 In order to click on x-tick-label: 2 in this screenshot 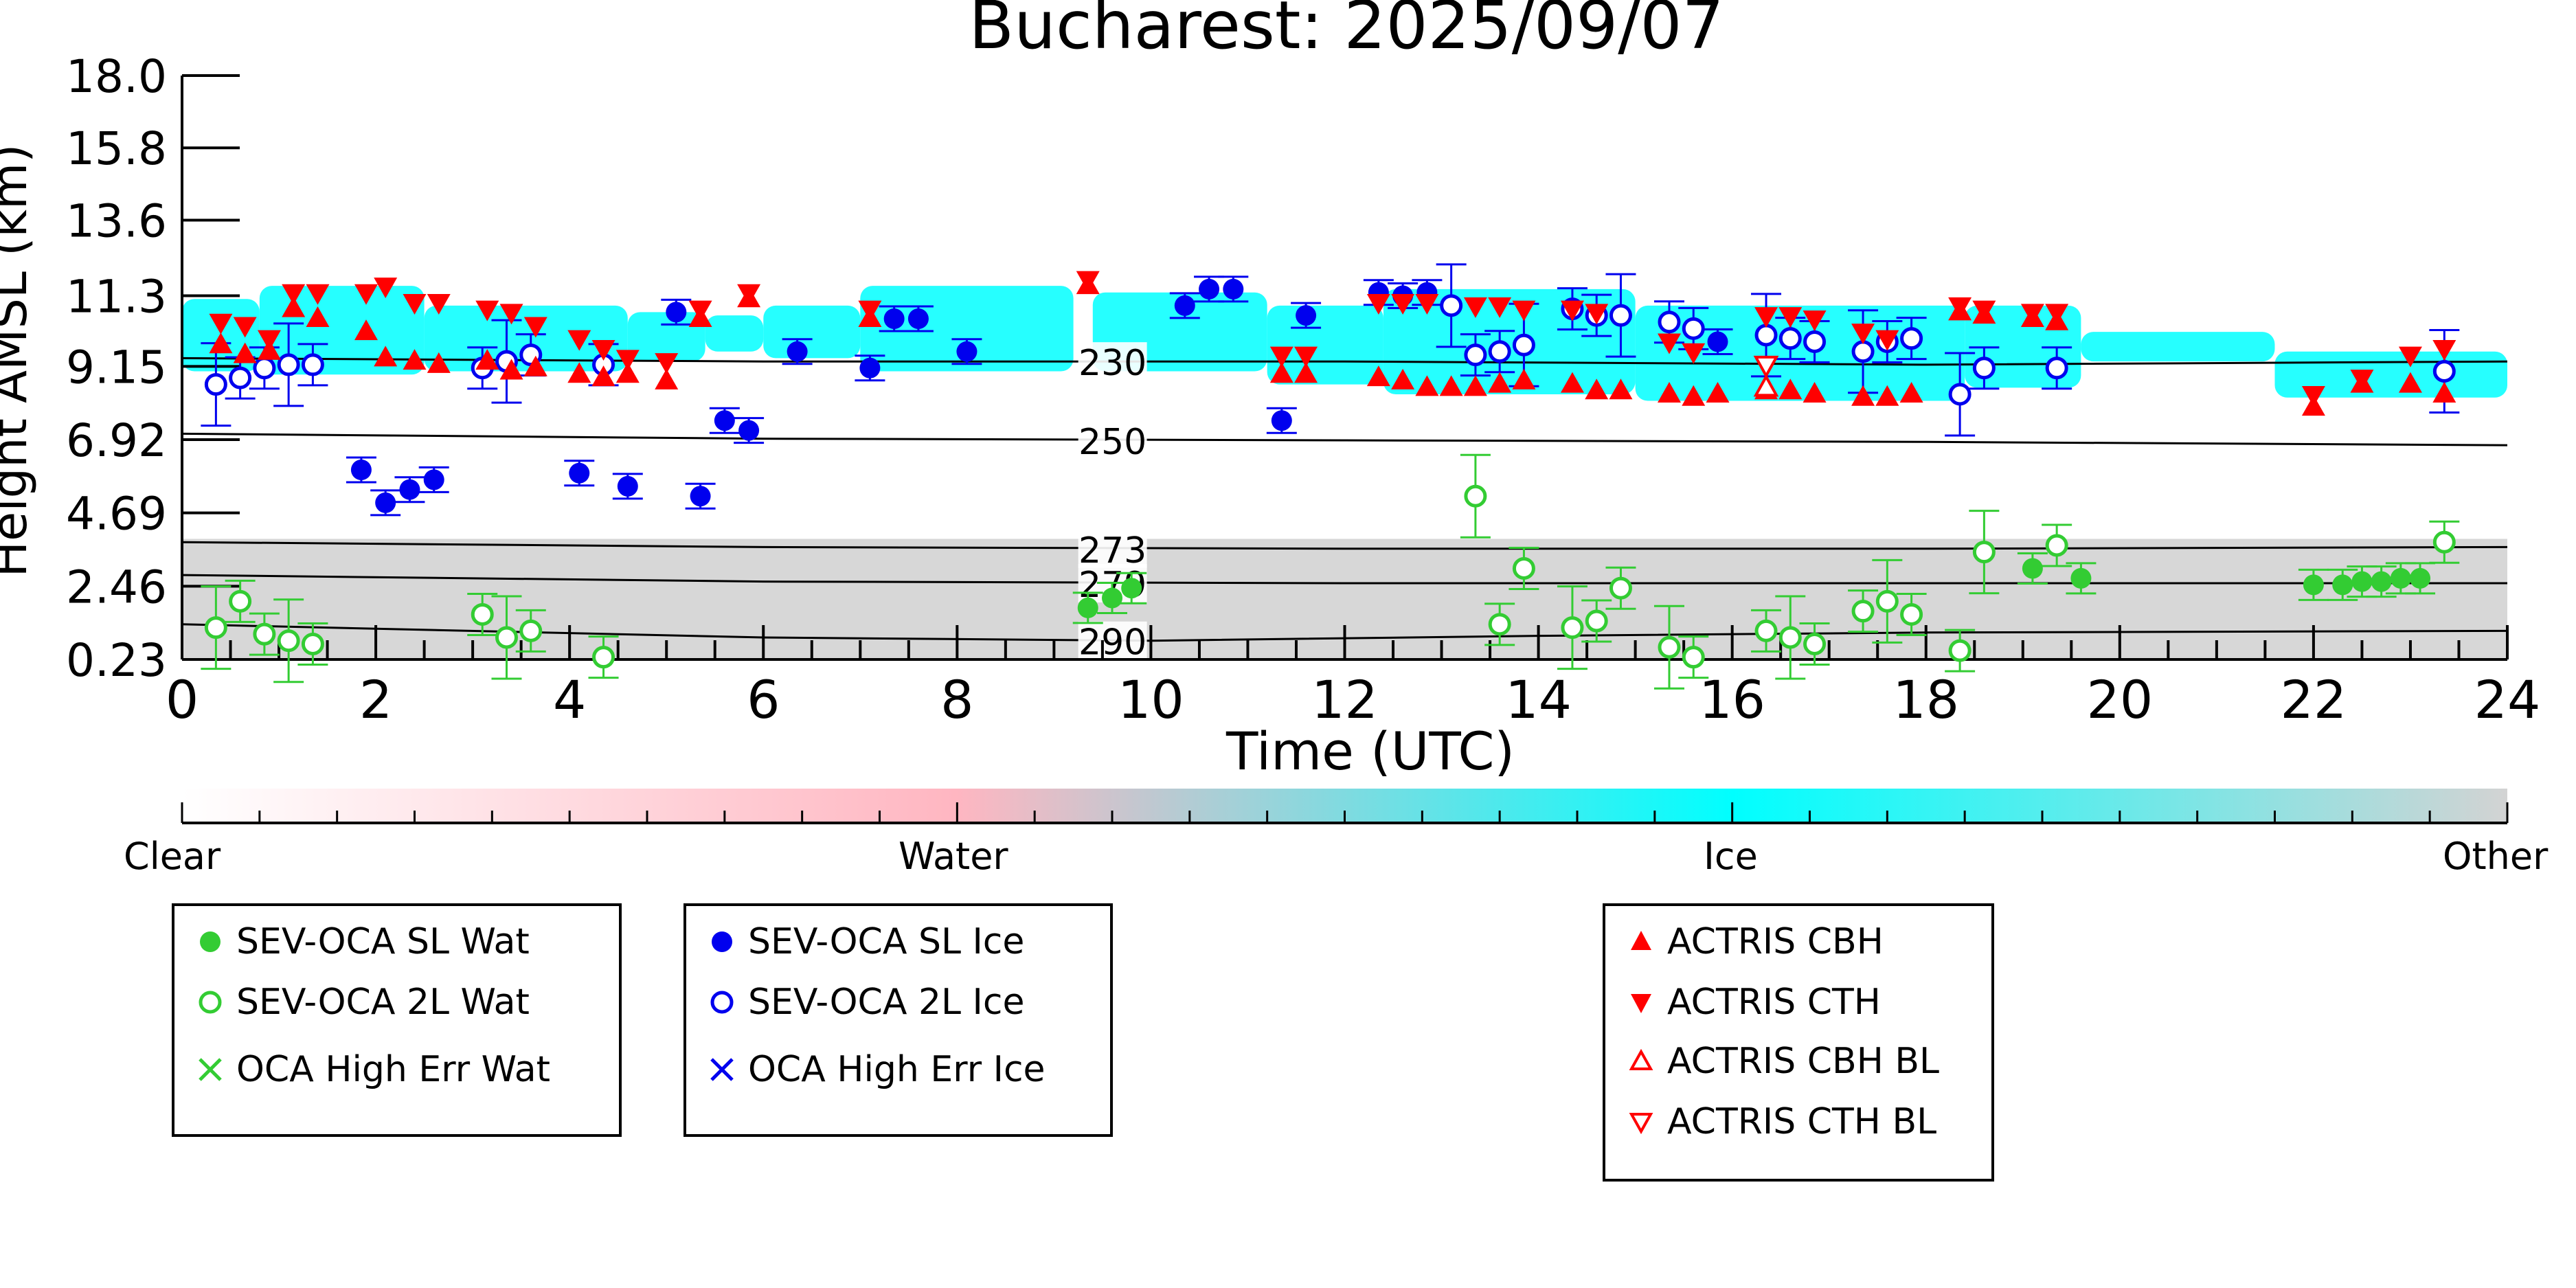, I will do `click(375, 699)`.